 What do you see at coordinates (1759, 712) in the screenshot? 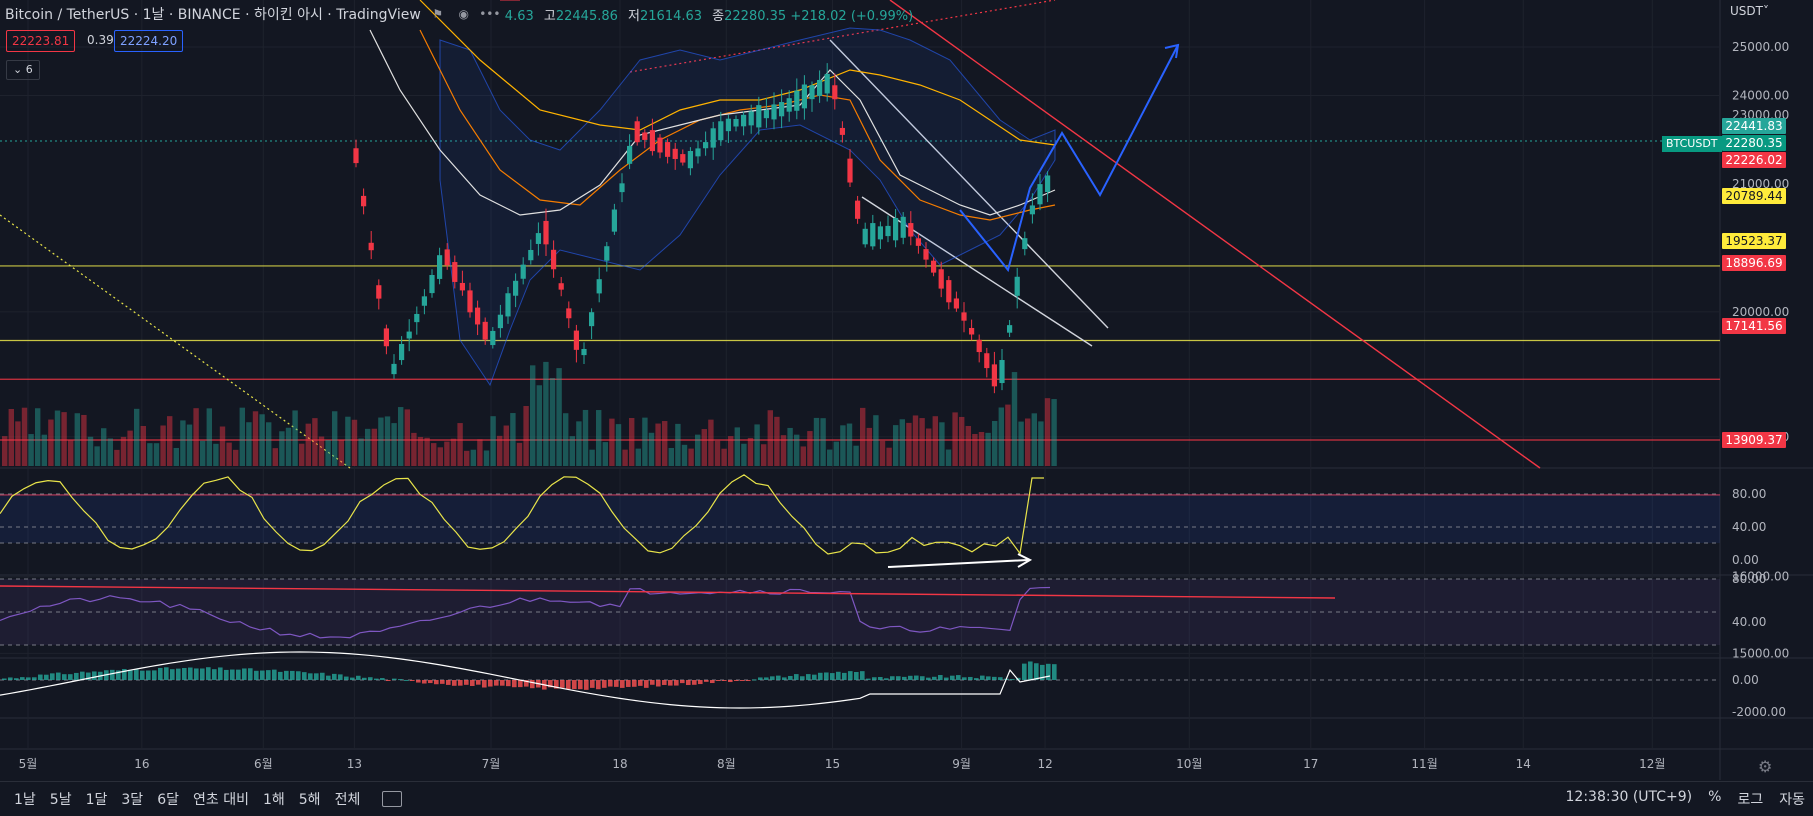
I see `macd-tick-label: -2000.00` at bounding box center [1759, 712].